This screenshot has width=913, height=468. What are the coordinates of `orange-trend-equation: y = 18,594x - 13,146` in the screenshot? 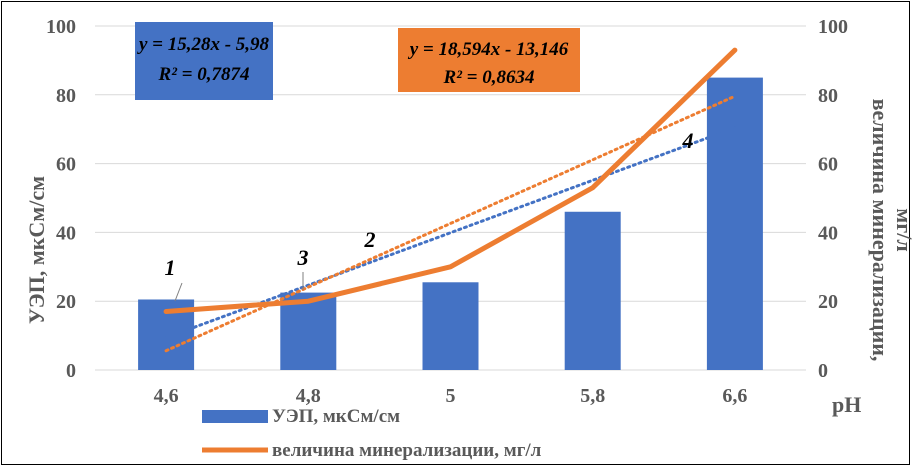 It's located at (488, 49).